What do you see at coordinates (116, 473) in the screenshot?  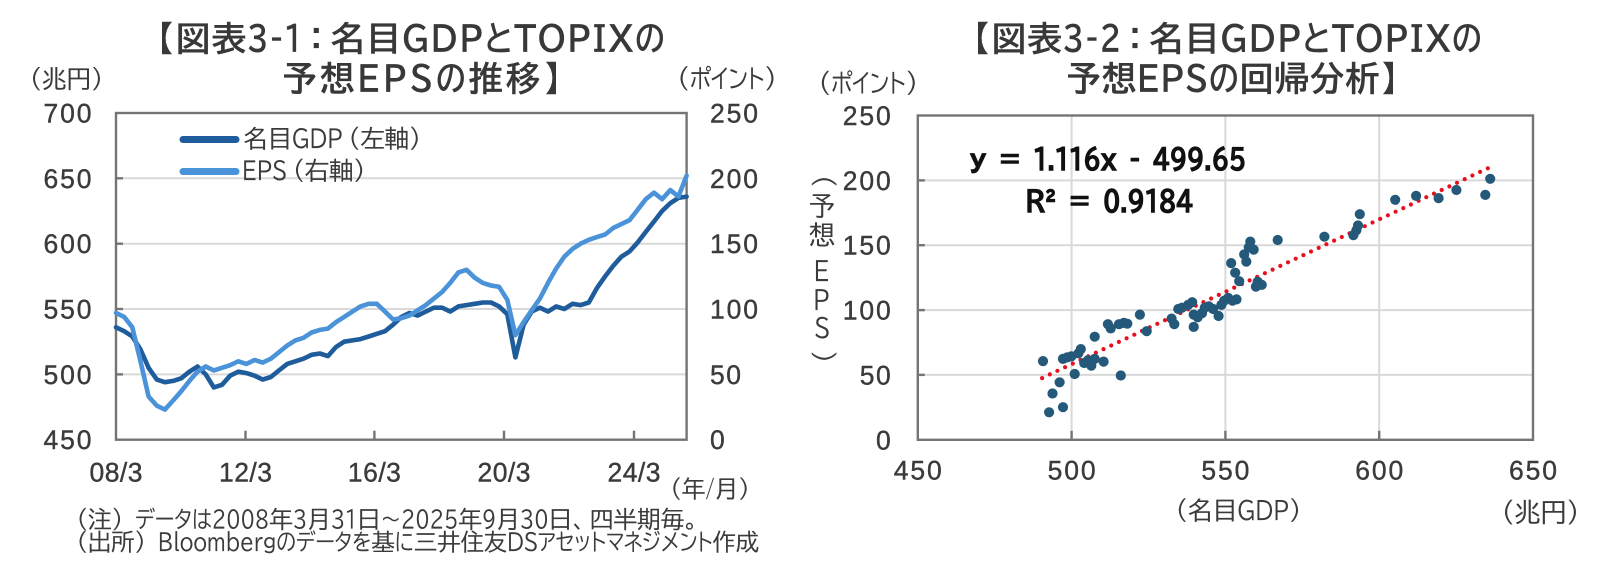 I see `svg-text: 08/3` at bounding box center [116, 473].